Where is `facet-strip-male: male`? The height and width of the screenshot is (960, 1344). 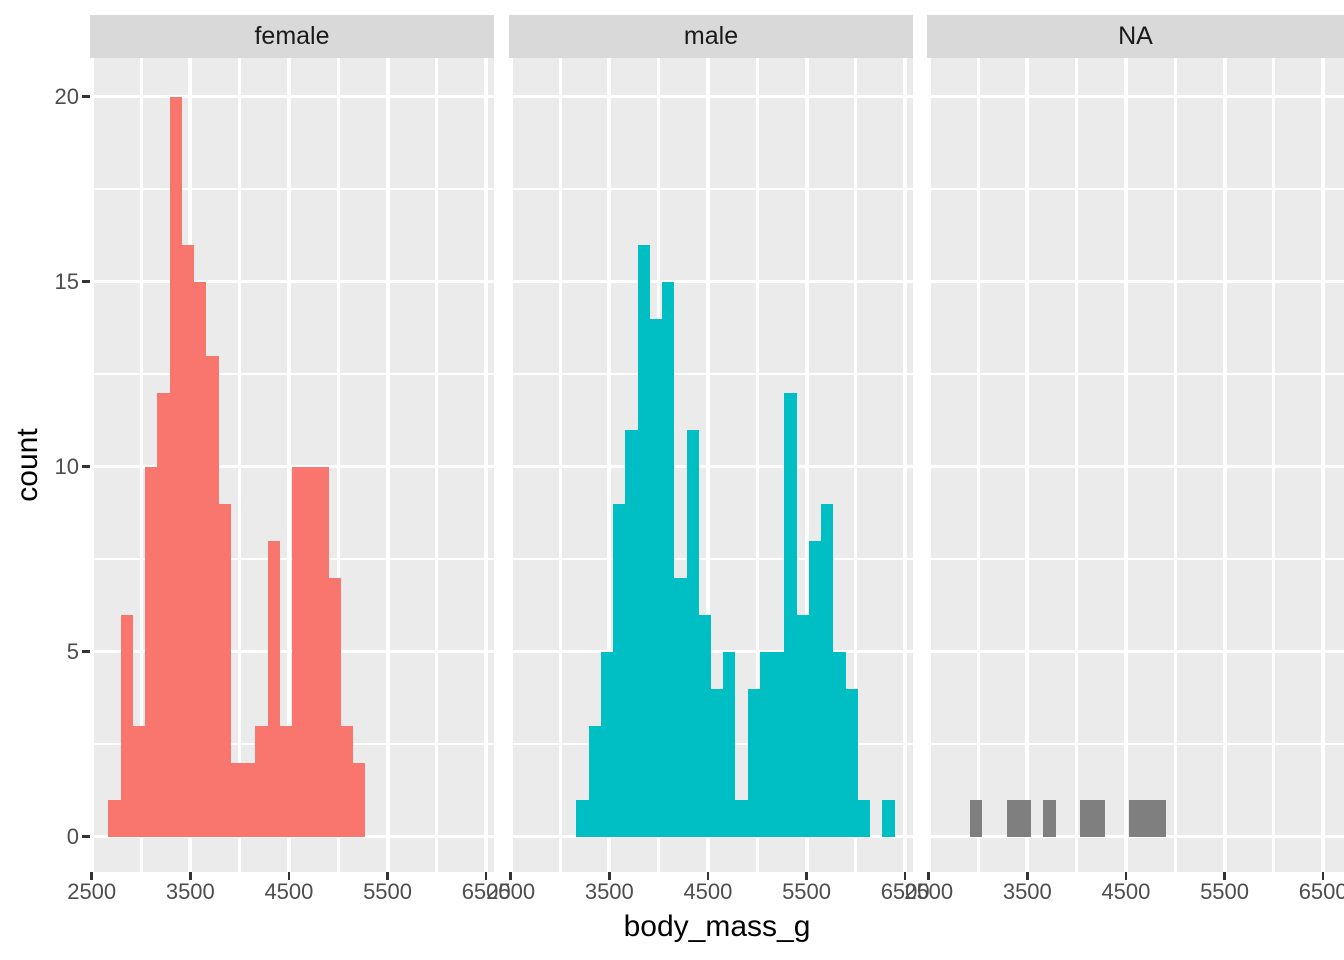 facet-strip-male: male is located at coordinates (711, 36).